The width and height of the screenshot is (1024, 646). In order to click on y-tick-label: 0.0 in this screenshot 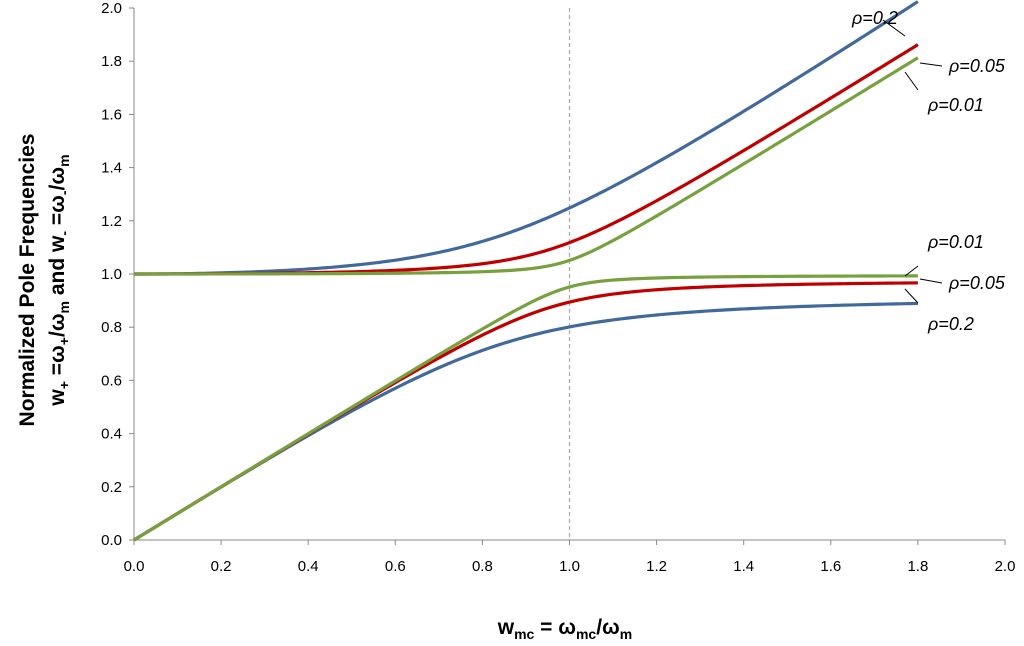, I will do `click(111, 540)`.